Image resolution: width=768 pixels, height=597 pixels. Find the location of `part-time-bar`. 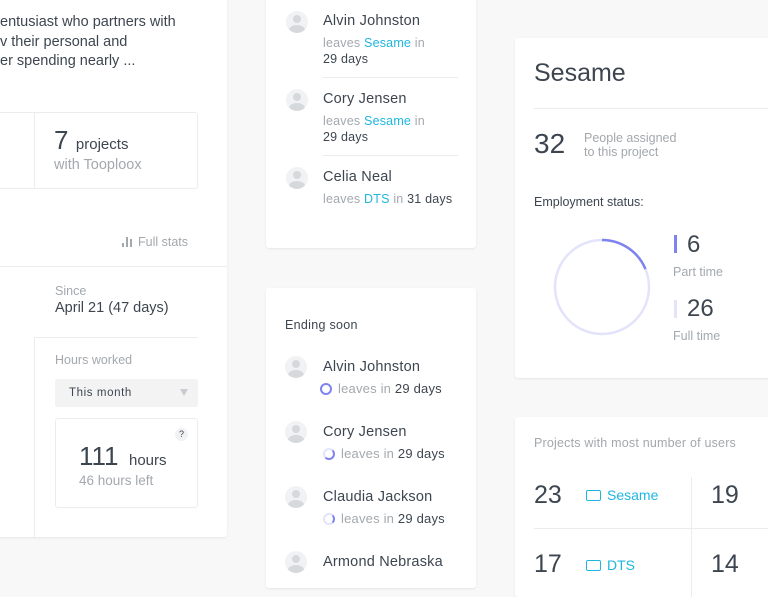

part-time-bar is located at coordinates (675, 244).